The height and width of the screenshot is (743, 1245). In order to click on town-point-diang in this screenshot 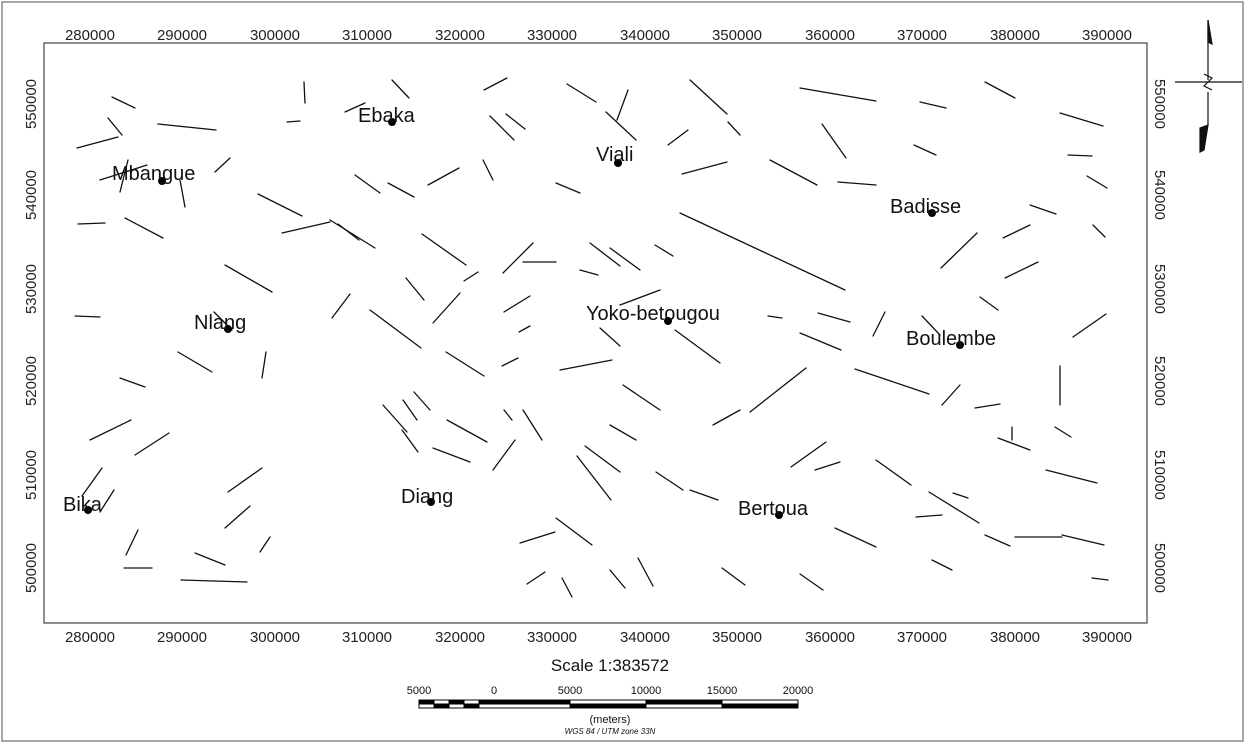, I will do `click(431, 502)`.